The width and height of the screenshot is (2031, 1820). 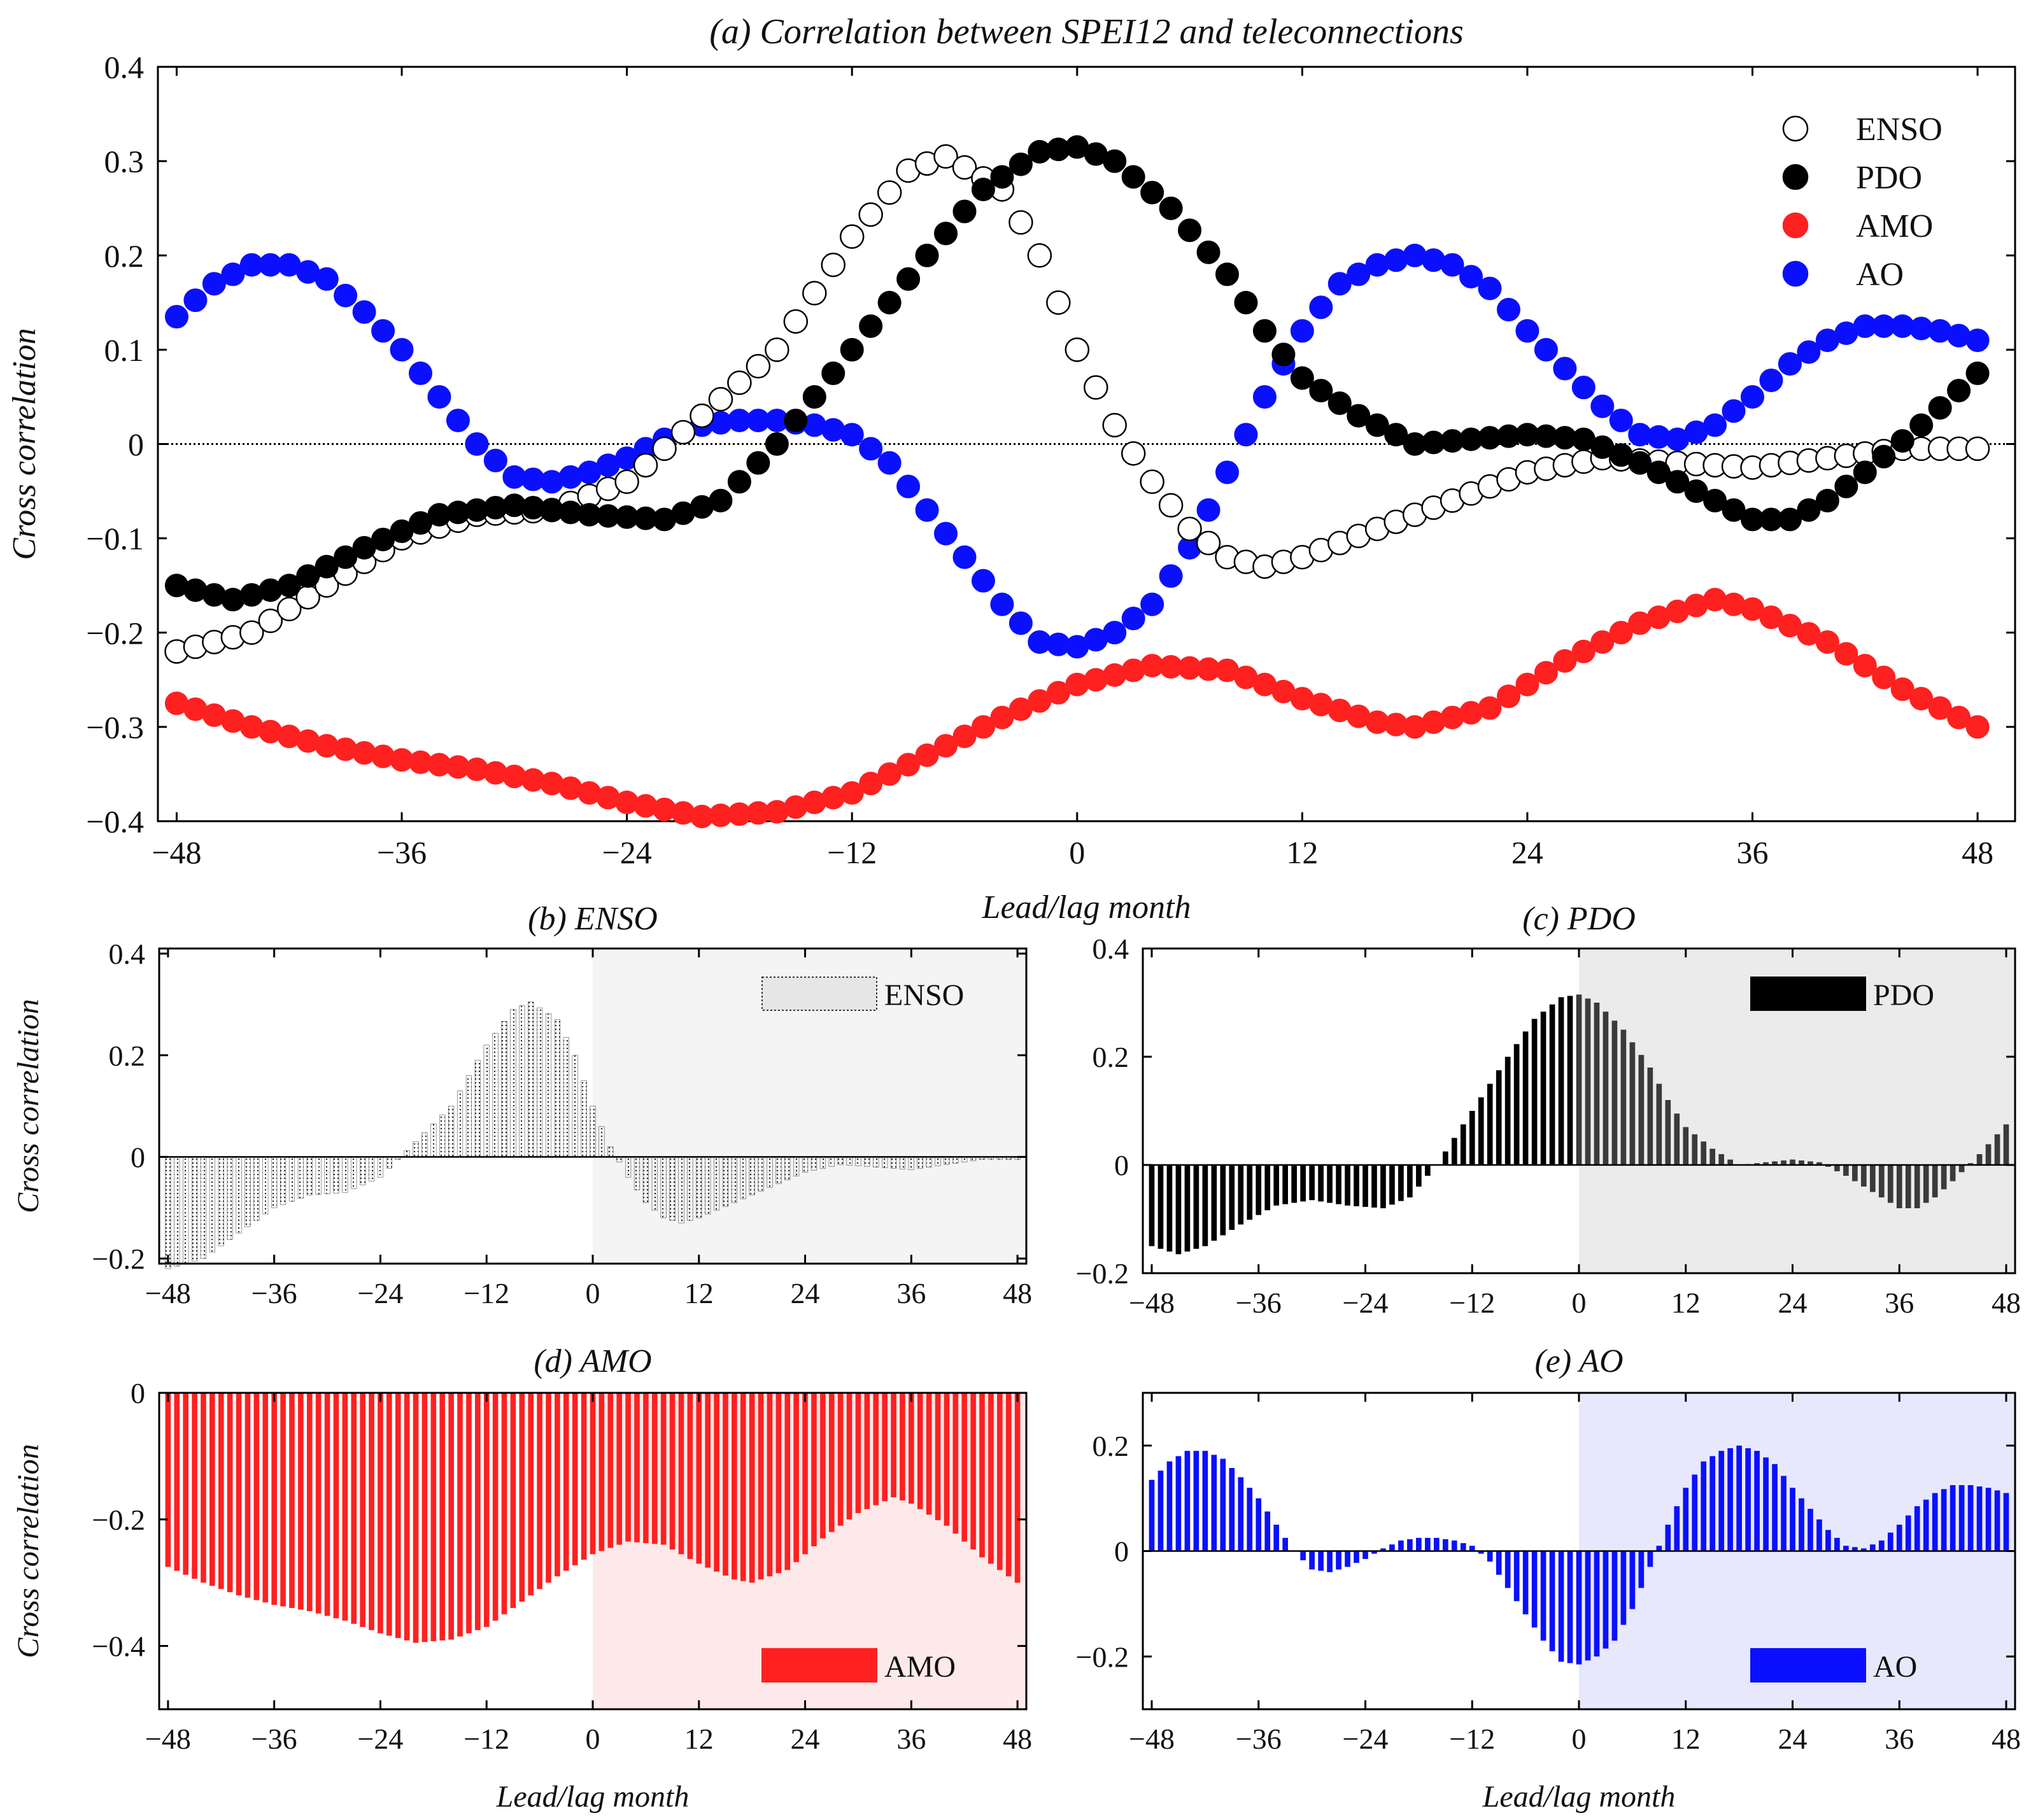 I want to click on x-tick-label: 48, so click(x=1977, y=852).